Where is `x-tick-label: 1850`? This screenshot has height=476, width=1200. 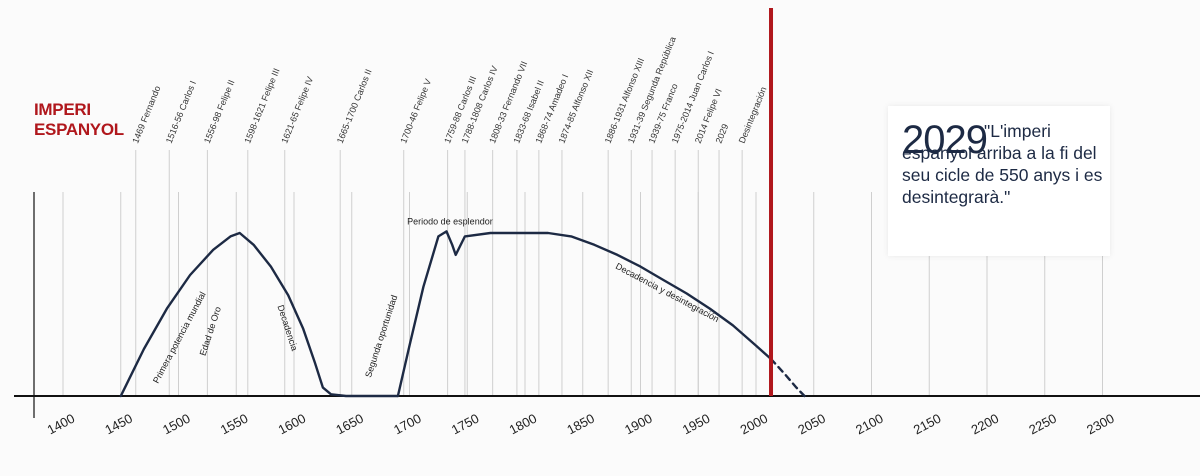
x-tick-label: 1850 is located at coordinates (580, 424).